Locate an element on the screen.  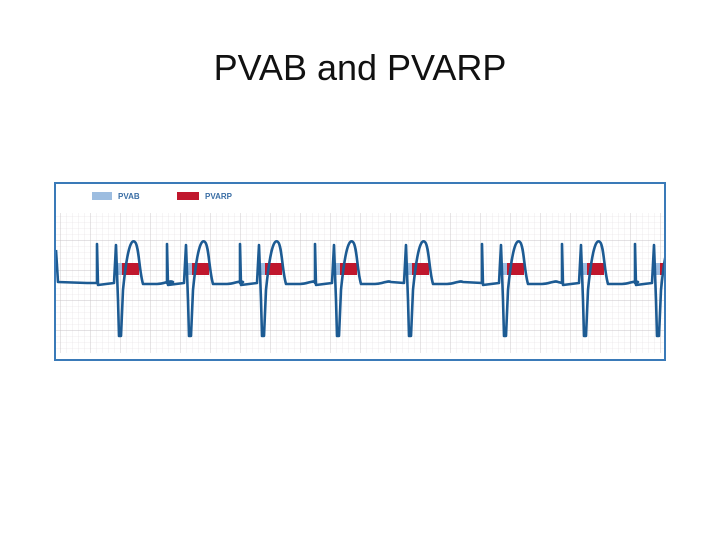
legend-swatch-pvarp is located at coordinates (188, 196).